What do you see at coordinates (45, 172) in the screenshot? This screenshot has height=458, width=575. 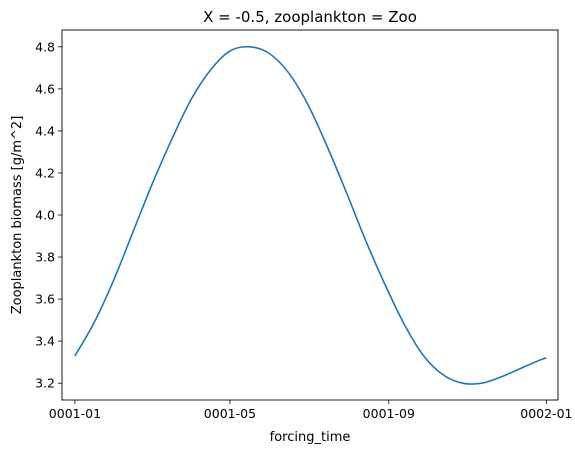 I see `y-tick-label: 4.2` at bounding box center [45, 172].